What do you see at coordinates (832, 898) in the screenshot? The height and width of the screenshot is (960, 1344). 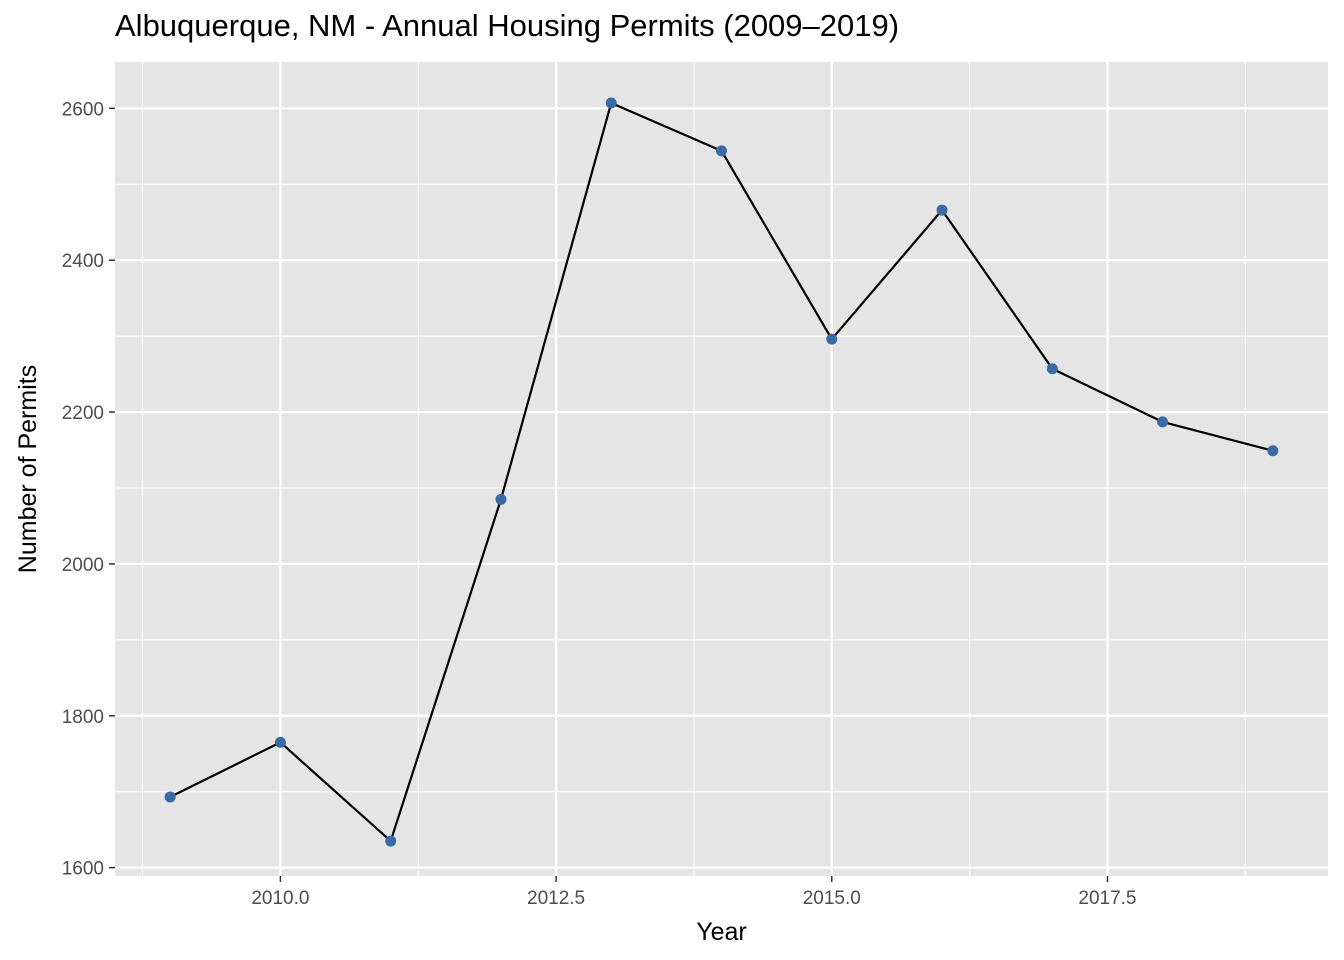 I see `x-tick-label: 2015.0` at bounding box center [832, 898].